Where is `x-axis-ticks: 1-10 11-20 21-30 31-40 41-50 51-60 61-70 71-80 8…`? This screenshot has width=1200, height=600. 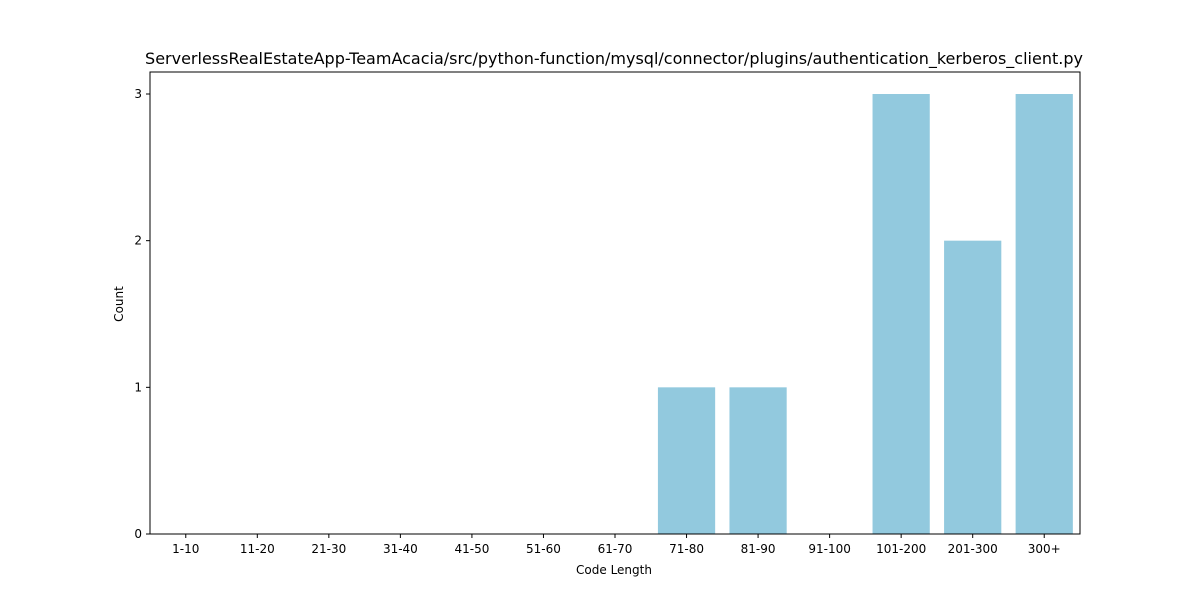
x-axis-ticks: 1-10 11-20 21-30 31-40 41-50 51-60 61-70 71-80 8… is located at coordinates (616, 545).